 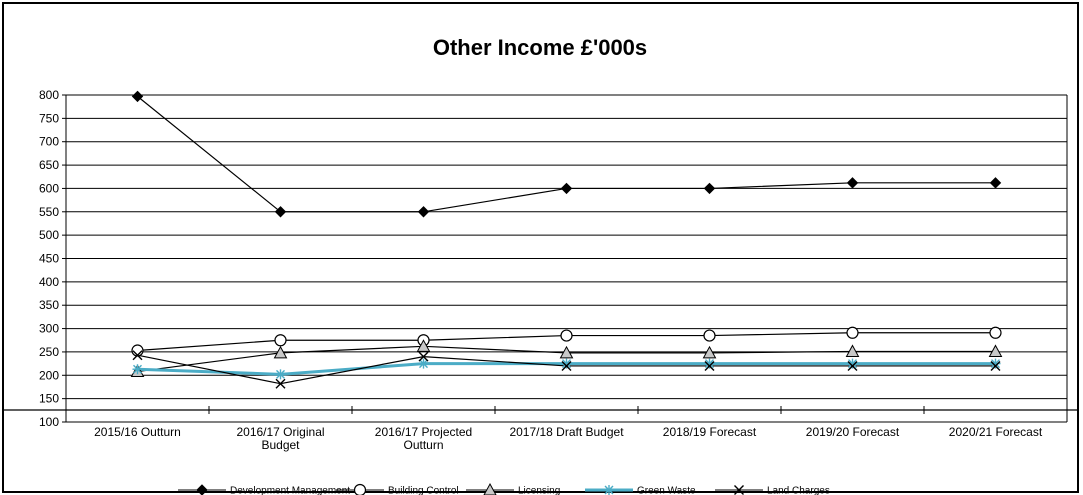 I want to click on y-tick-label: 350, so click(x=49, y=305).